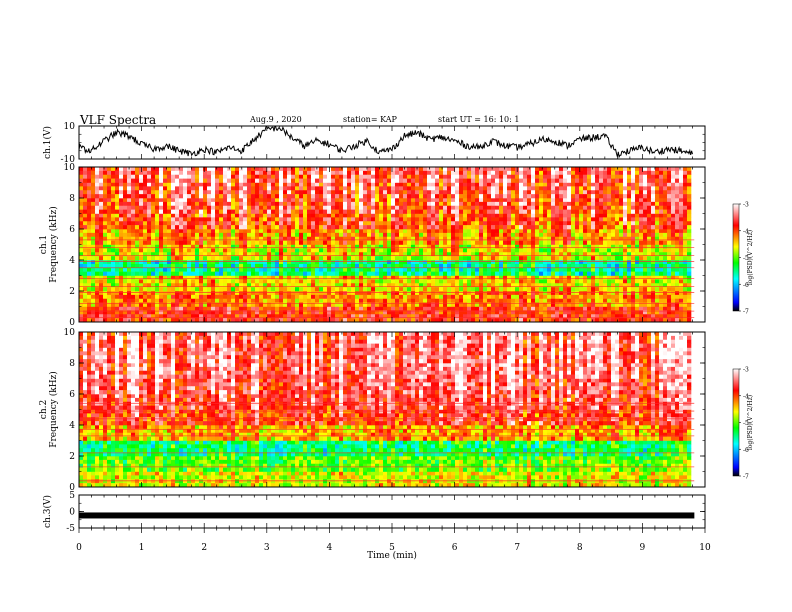 The image size is (792, 612). Describe the element at coordinates (387, 515) in the screenshot. I see `ch3-waveform-trace` at that location.